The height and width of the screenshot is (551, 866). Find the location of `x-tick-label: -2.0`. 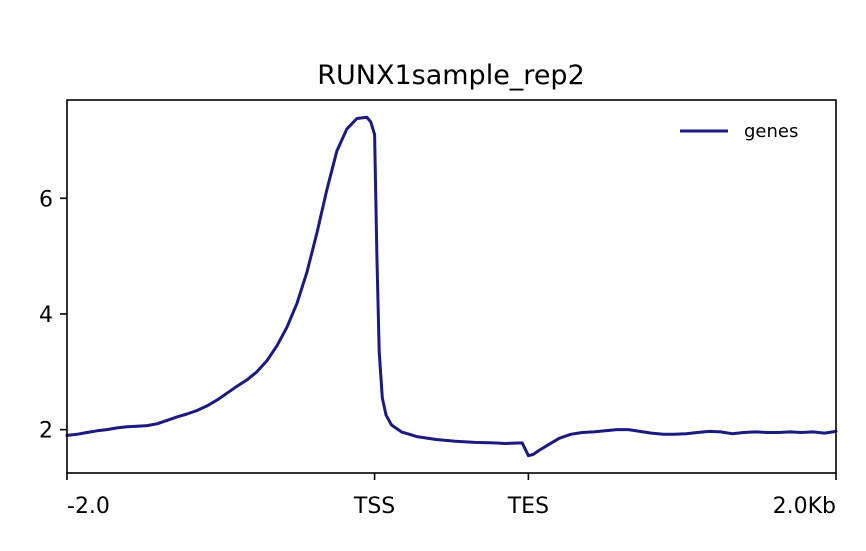

x-tick-label: -2.0 is located at coordinates (88, 506).